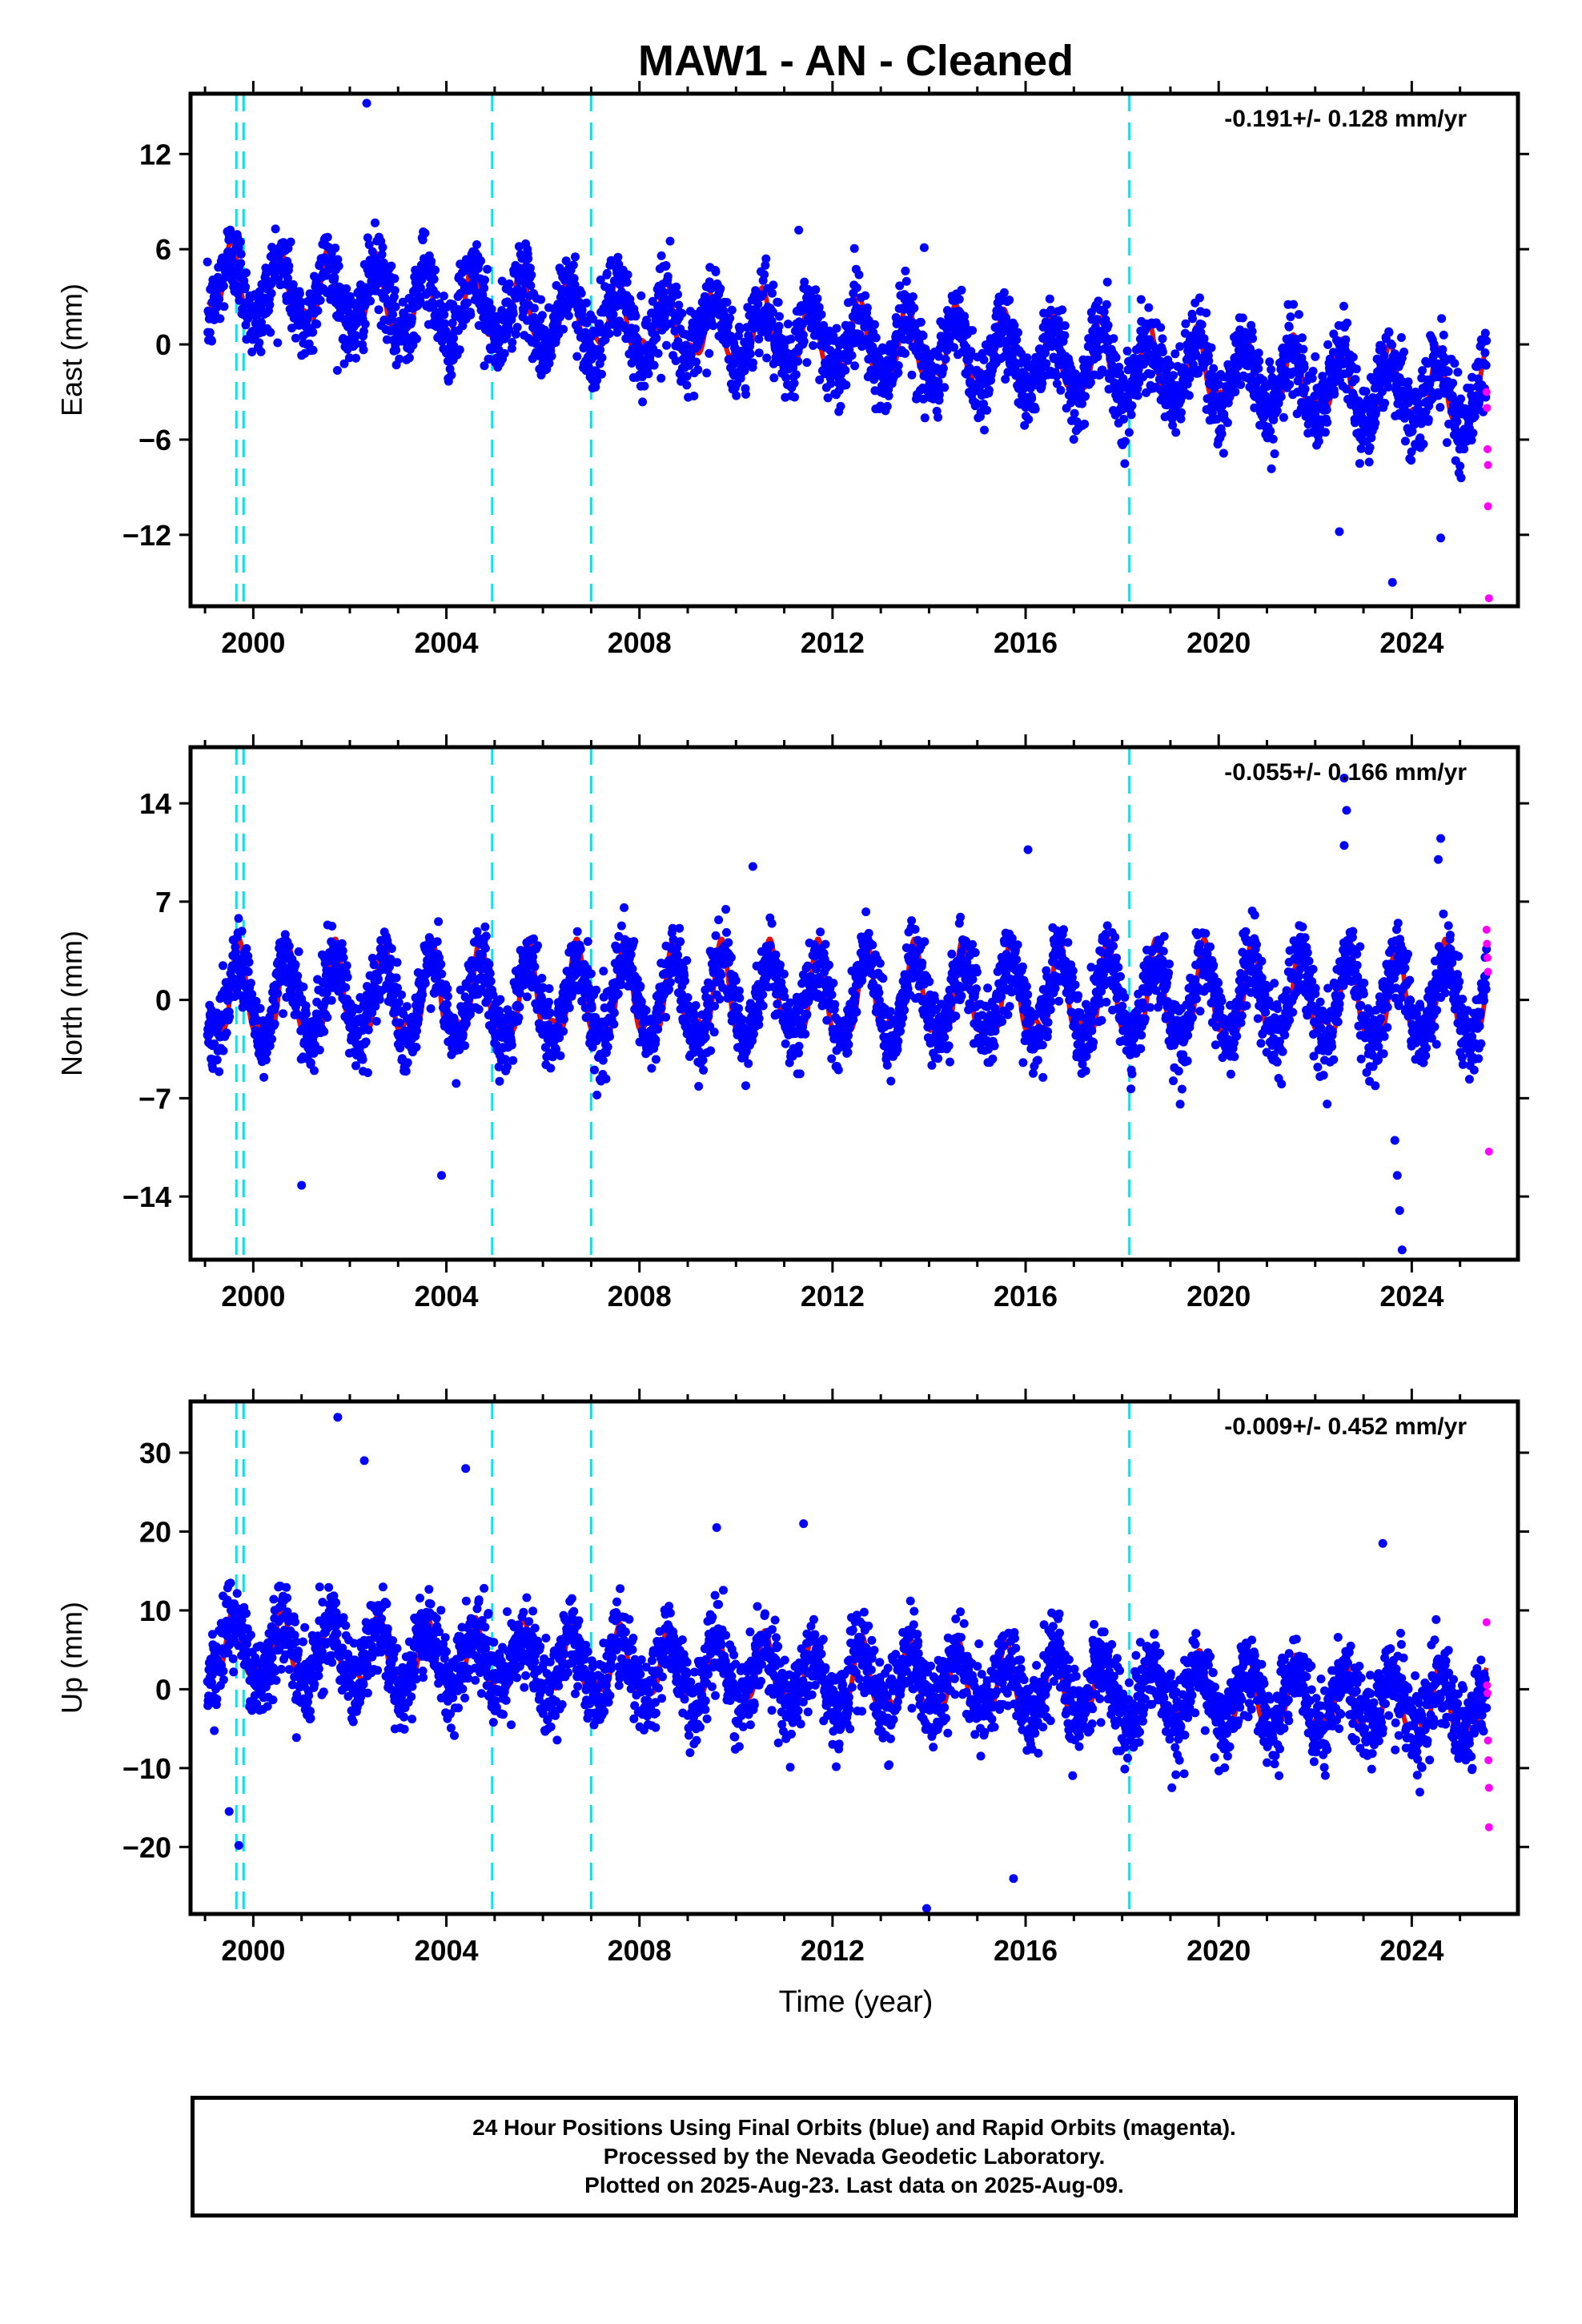 The height and width of the screenshot is (2324, 1582). I want to click on y-tick-label: 12, so click(155, 154).